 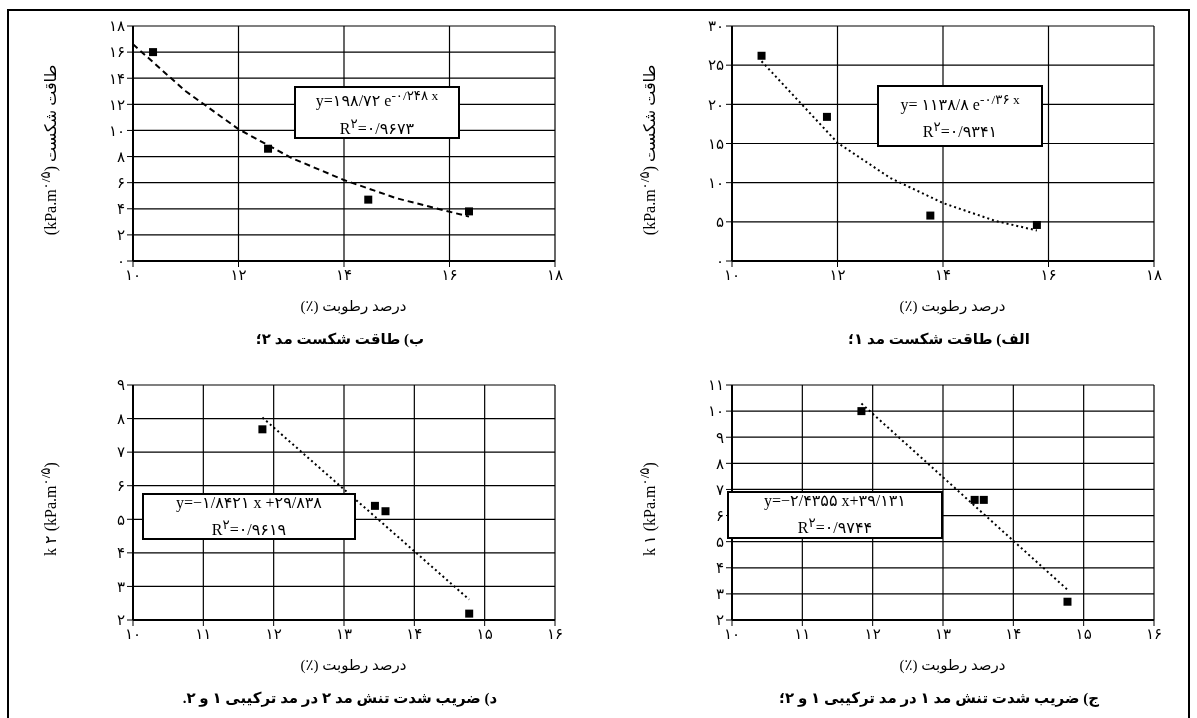 What do you see at coordinates (715, 104) in the screenshot?
I see `y-tick-label: ۲۰` at bounding box center [715, 104].